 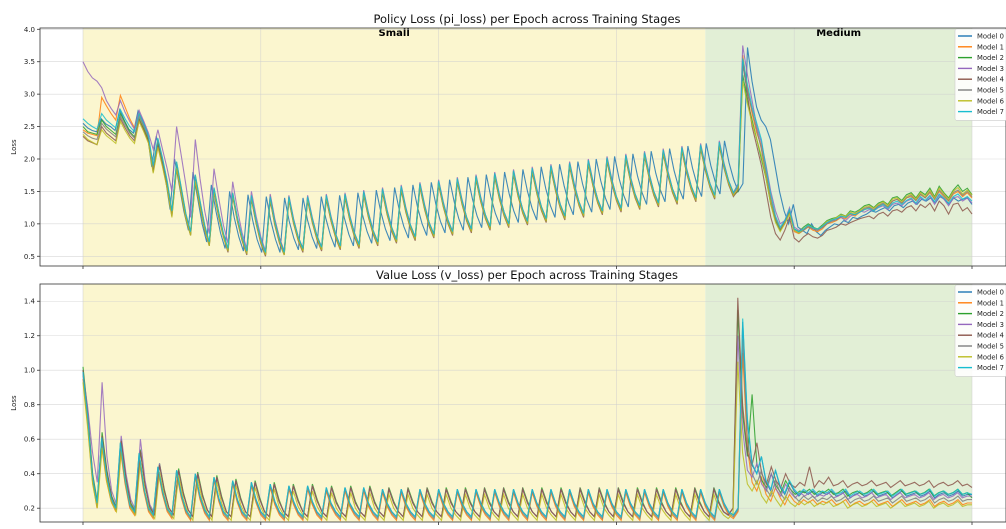 What do you see at coordinates (29, 127) in the screenshot?
I see `y-tick-label: 2.5` at bounding box center [29, 127].